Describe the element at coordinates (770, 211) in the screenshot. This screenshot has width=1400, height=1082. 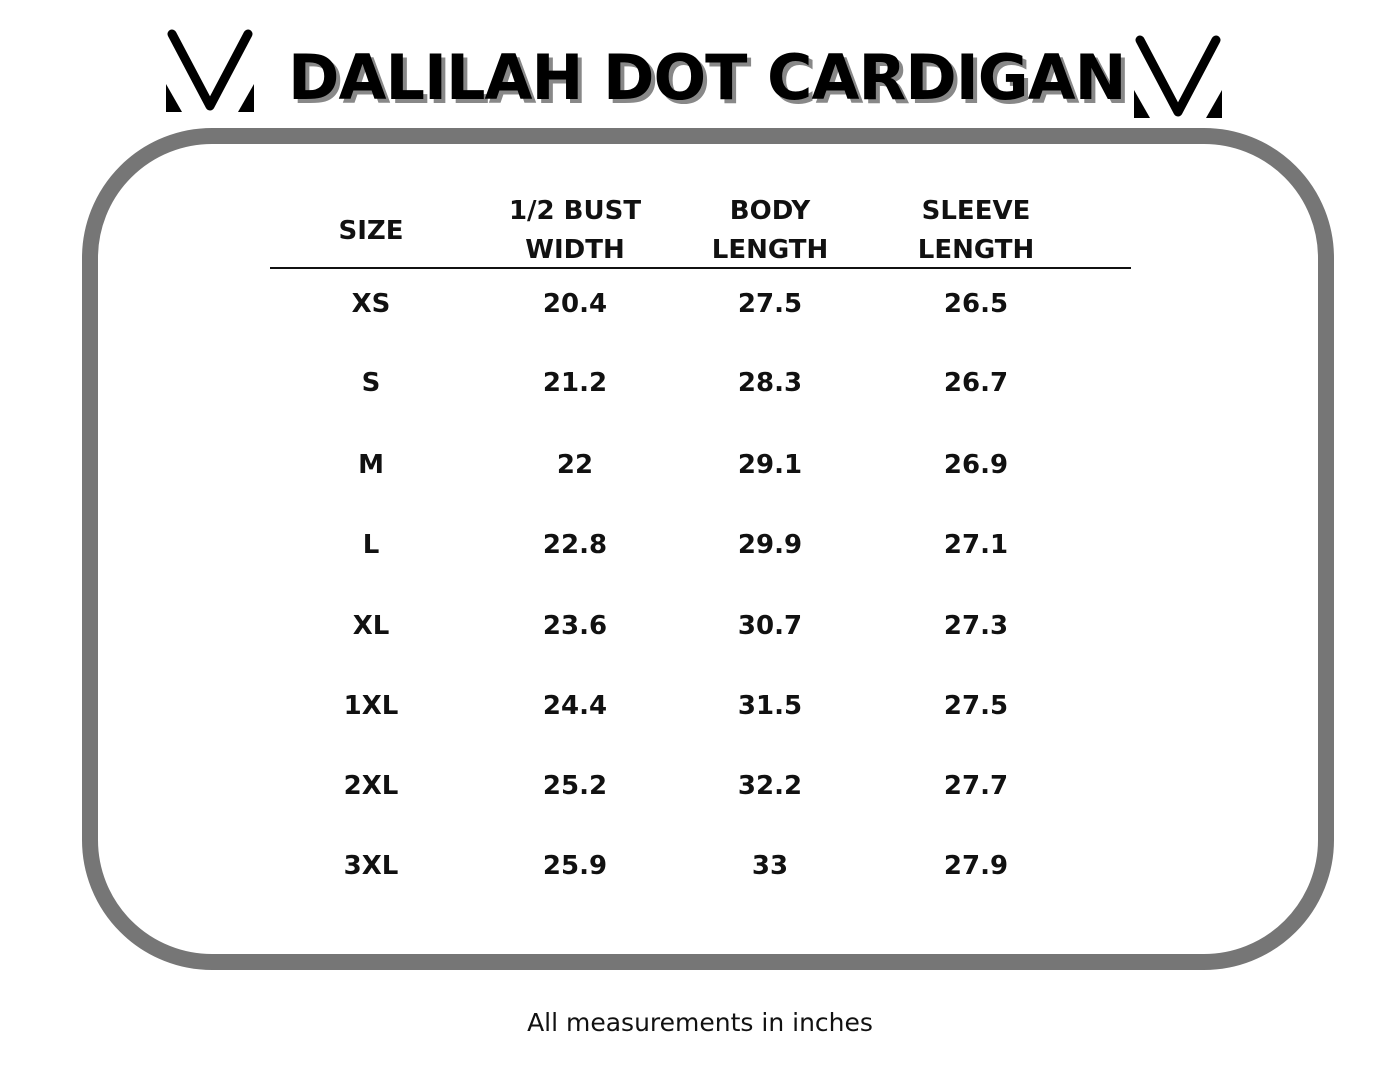
I see `header-line: BODY` at that location.